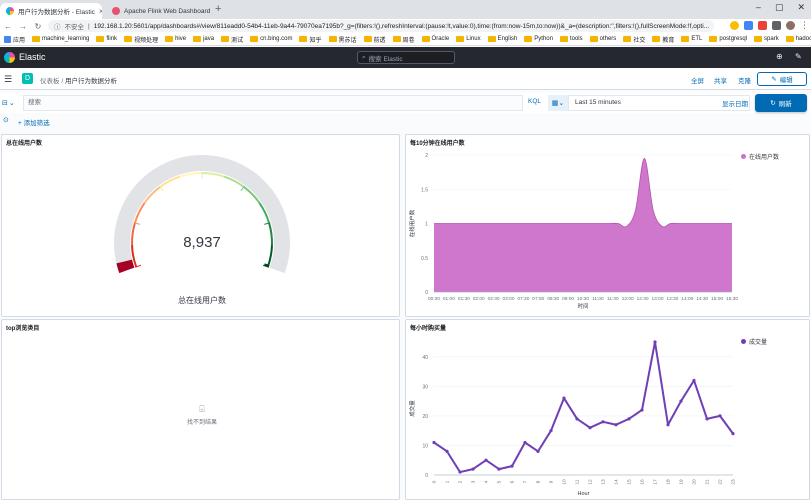 This screenshot has width=811, height=500. What do you see at coordinates (8, 79) in the screenshot?
I see `menu-icon: ☰` at bounding box center [8, 79].